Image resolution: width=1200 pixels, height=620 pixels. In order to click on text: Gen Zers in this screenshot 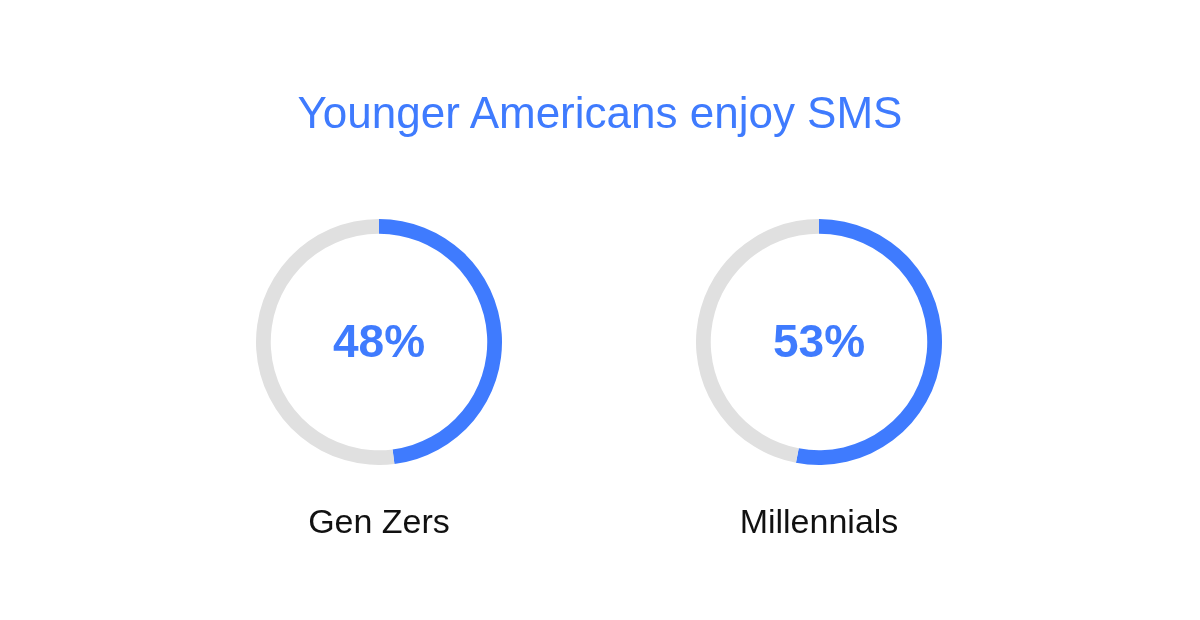, I will do `click(379, 521)`.